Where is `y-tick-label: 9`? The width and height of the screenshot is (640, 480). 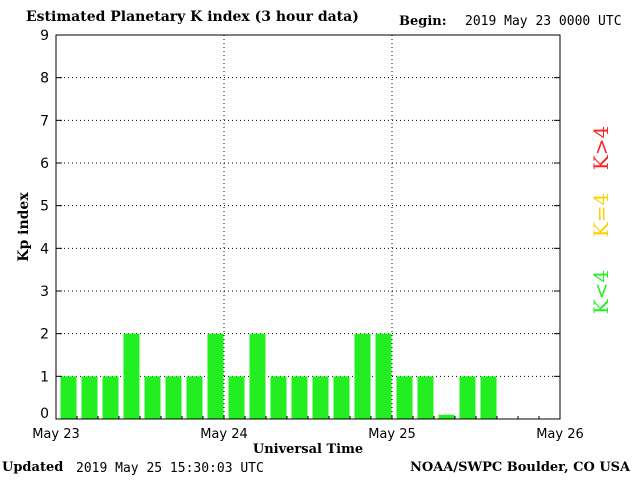
y-tick-label: 9 is located at coordinates (44, 36).